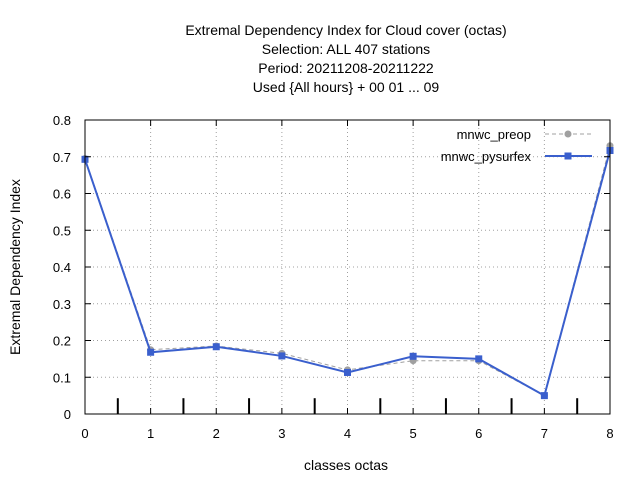 Image resolution: width=640 pixels, height=480 pixels. Describe the element at coordinates (62, 157) in the screenshot. I see `y-tick-label: 0.7` at that location.